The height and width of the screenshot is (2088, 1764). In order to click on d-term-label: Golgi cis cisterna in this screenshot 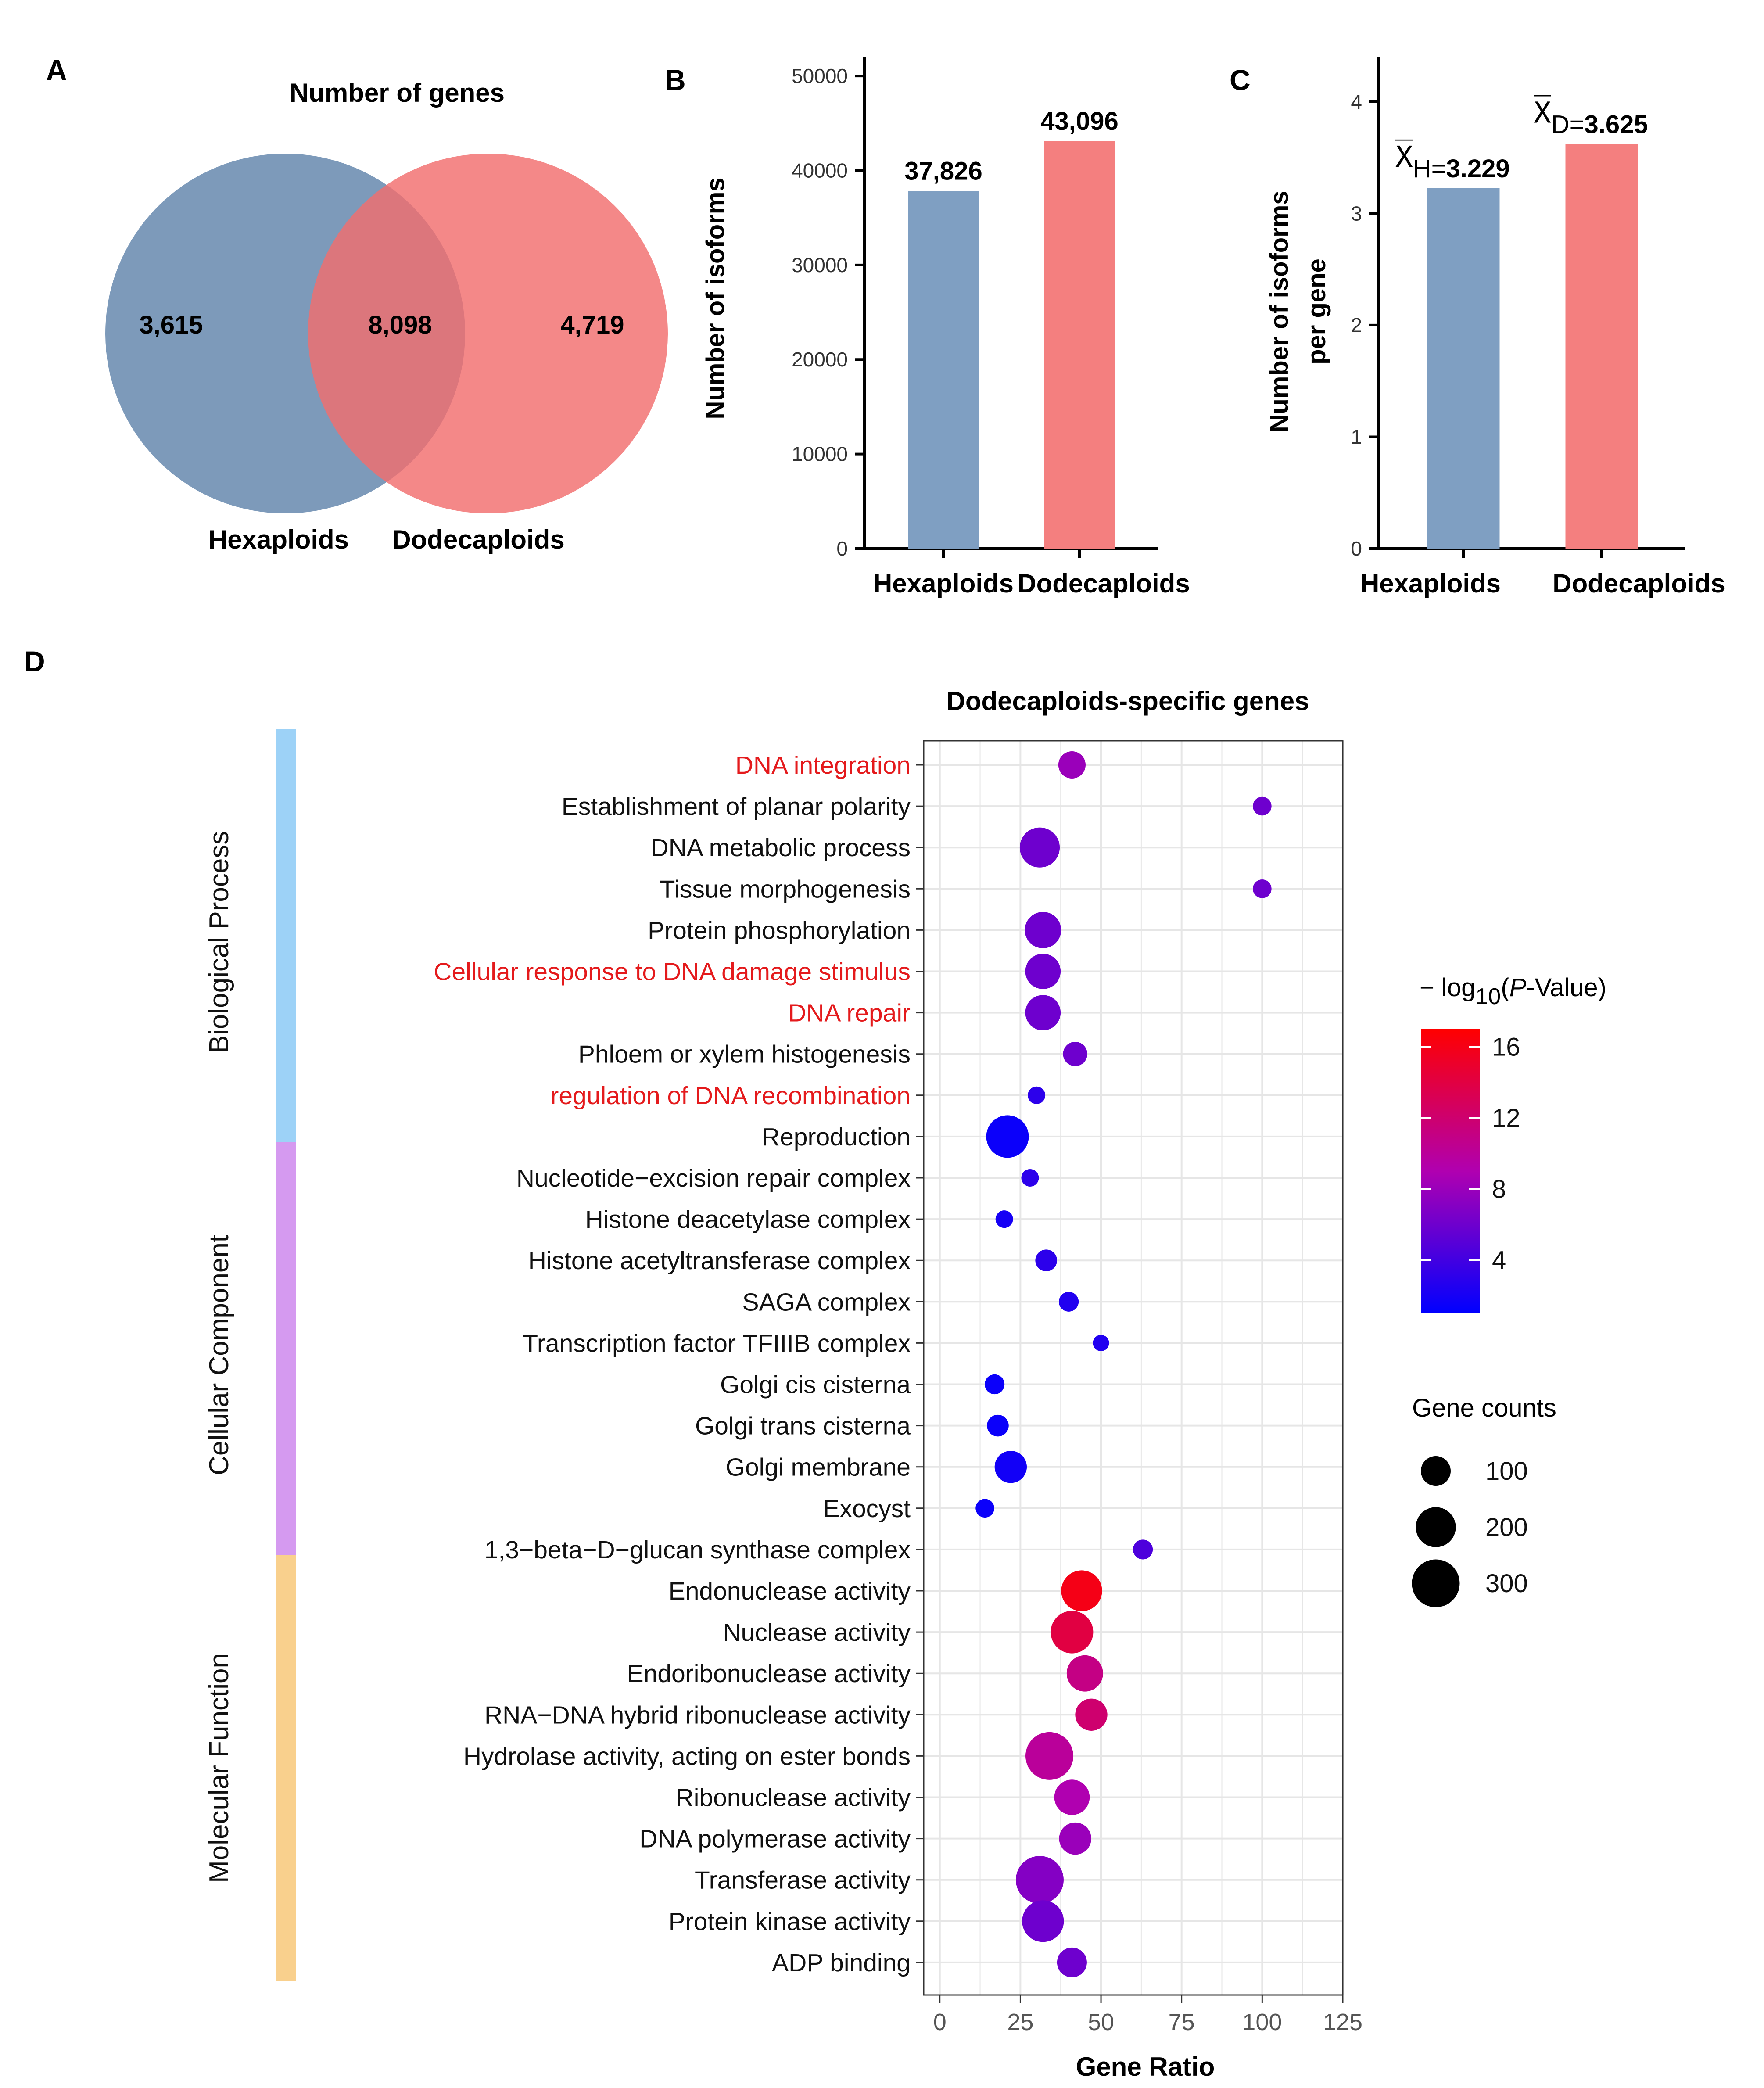, I will do `click(815, 1385)`.